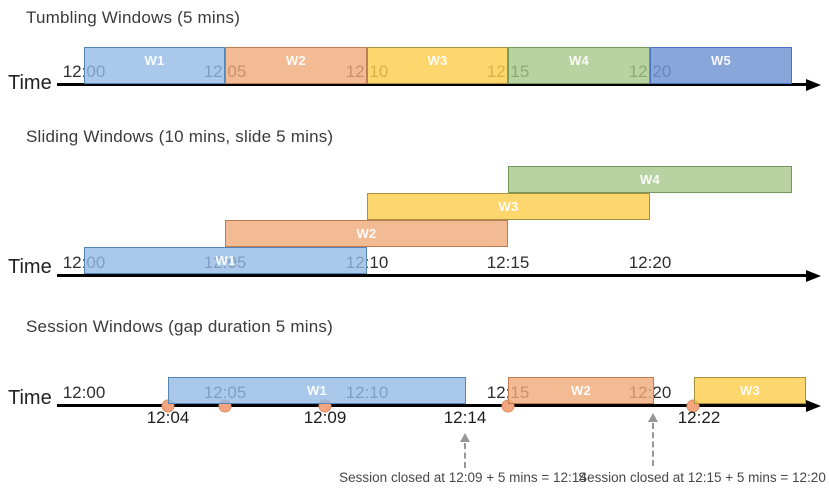 The image size is (829, 498). I want to click on session-window-w3: W3, so click(750, 390).